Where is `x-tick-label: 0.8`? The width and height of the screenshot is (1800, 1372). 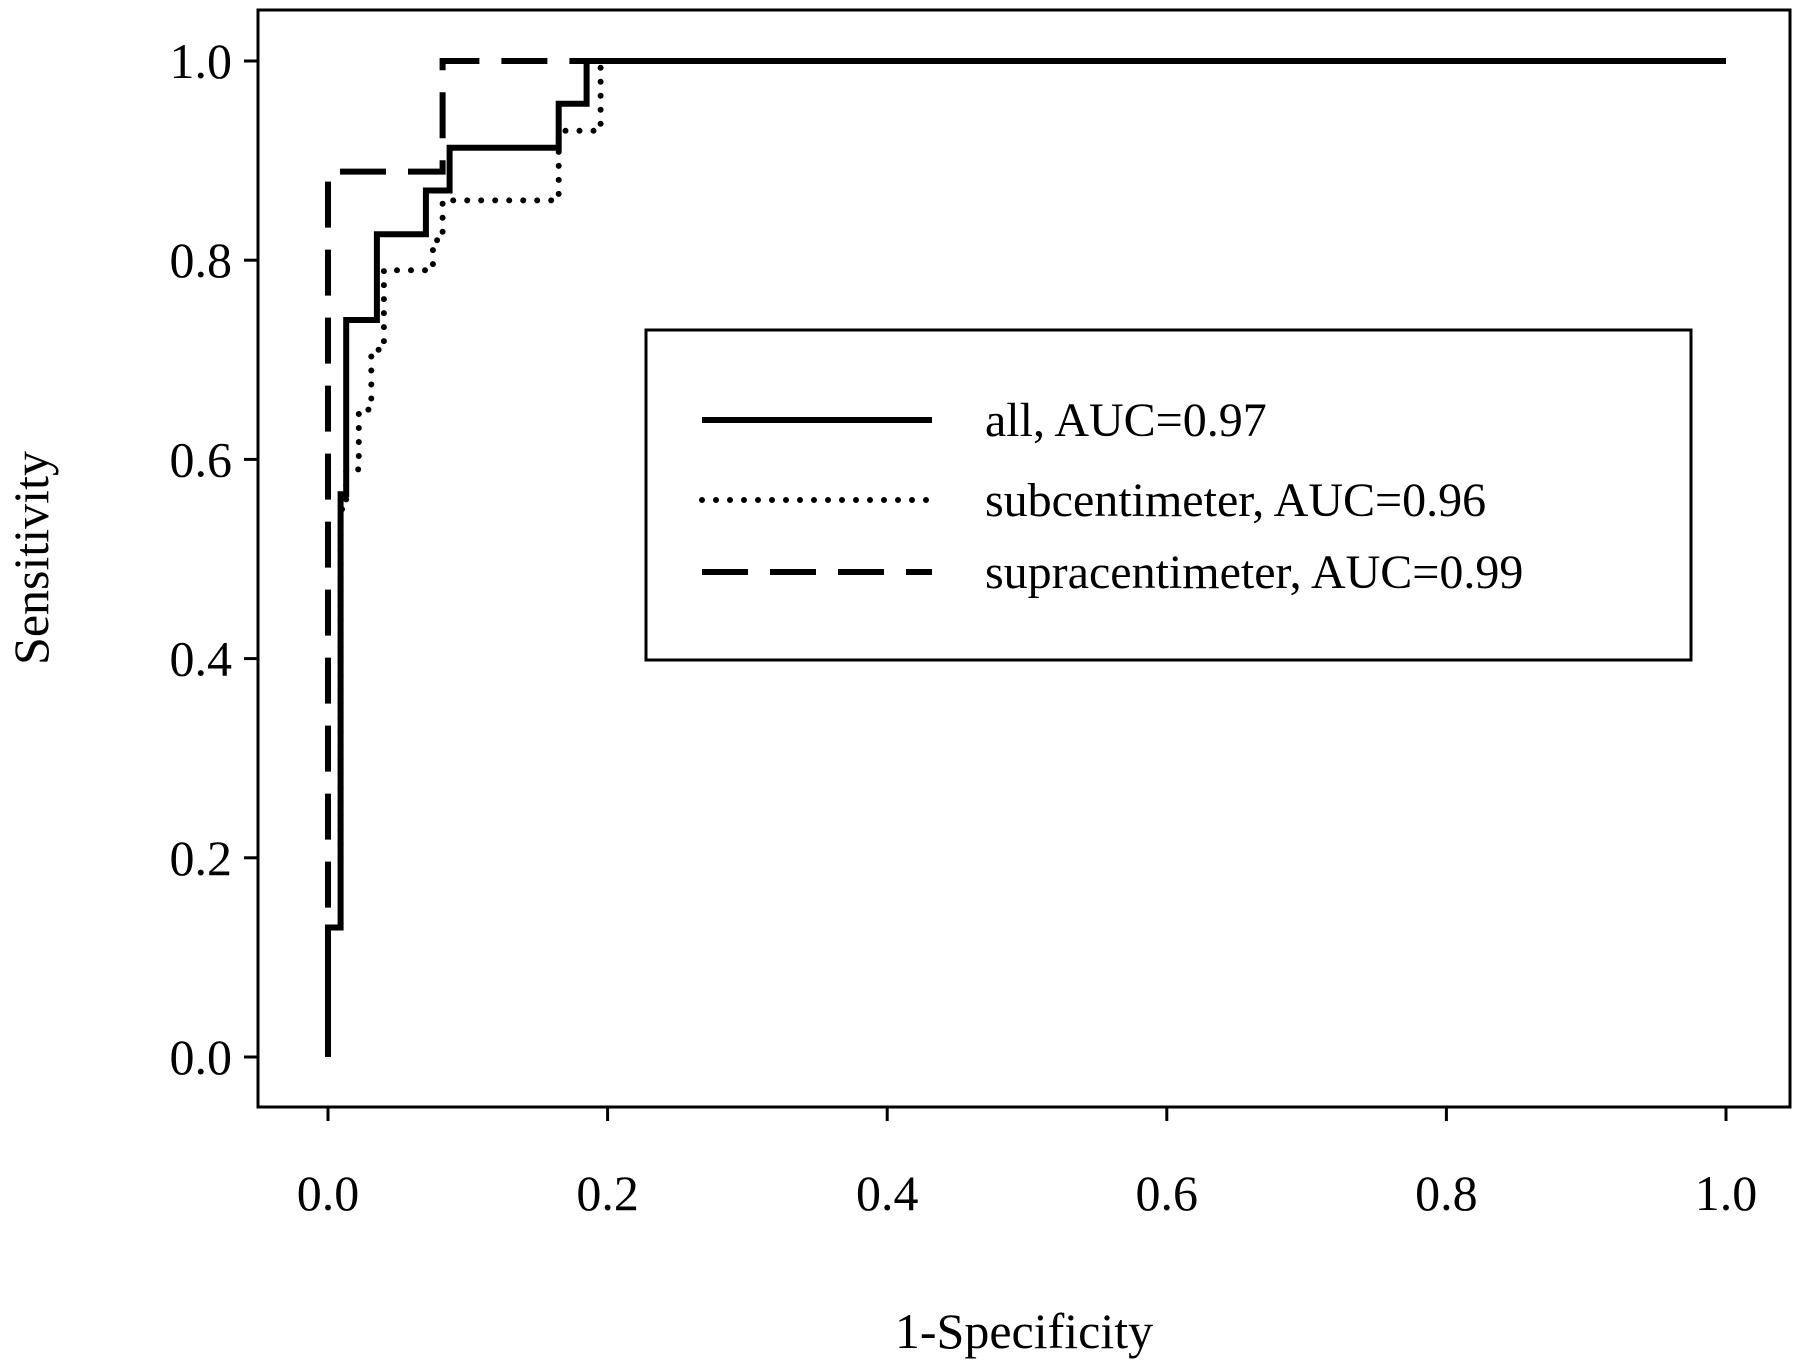
x-tick-label: 0.8 is located at coordinates (1446, 1193).